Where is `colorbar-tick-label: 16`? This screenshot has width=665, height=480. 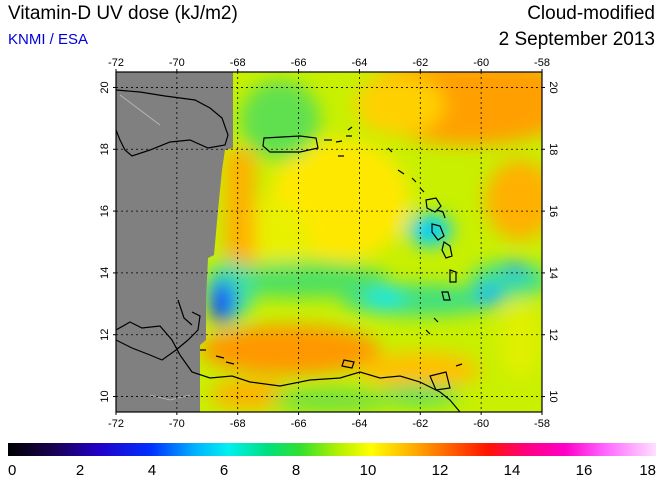 colorbar-tick-label: 16 is located at coordinates (584, 470).